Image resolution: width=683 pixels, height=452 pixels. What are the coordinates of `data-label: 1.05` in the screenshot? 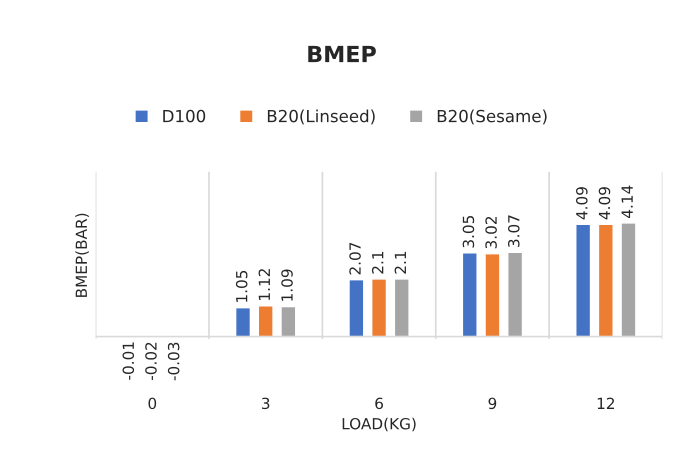 It's located at (242, 286).